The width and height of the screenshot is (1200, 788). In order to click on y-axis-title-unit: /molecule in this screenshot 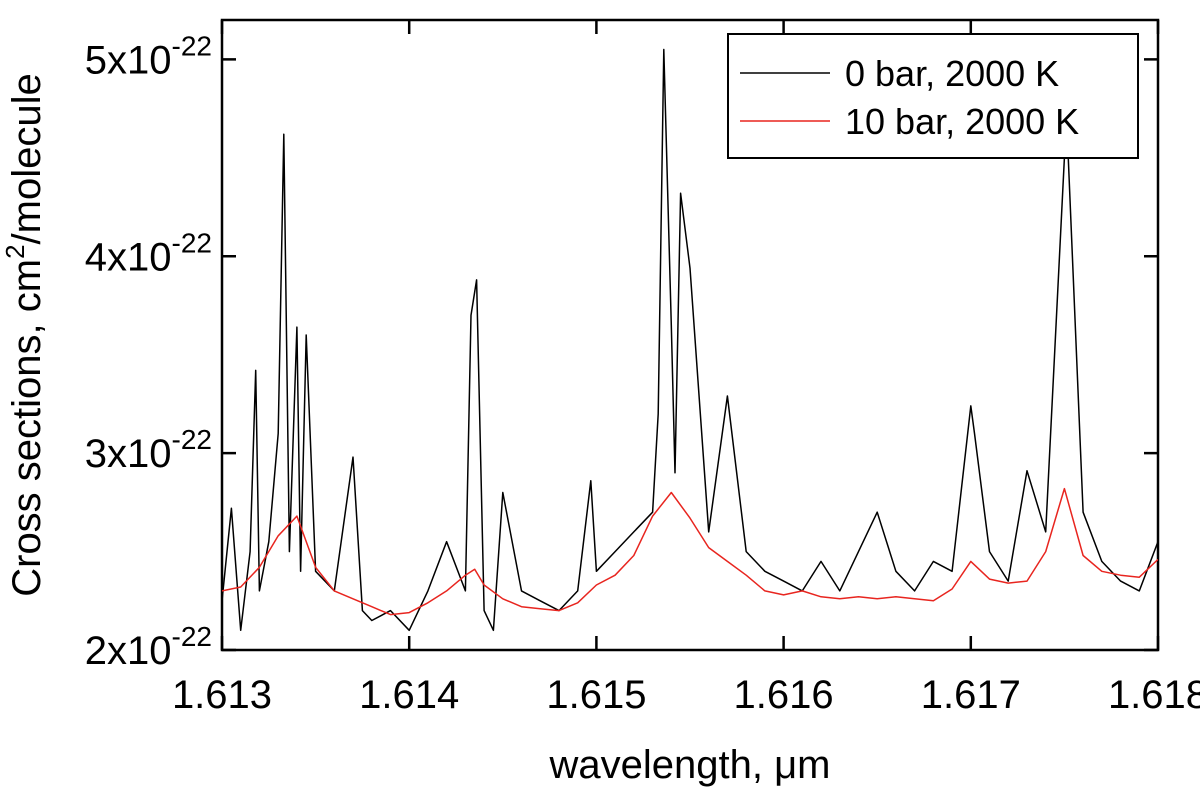, I will do `click(27, 158)`.